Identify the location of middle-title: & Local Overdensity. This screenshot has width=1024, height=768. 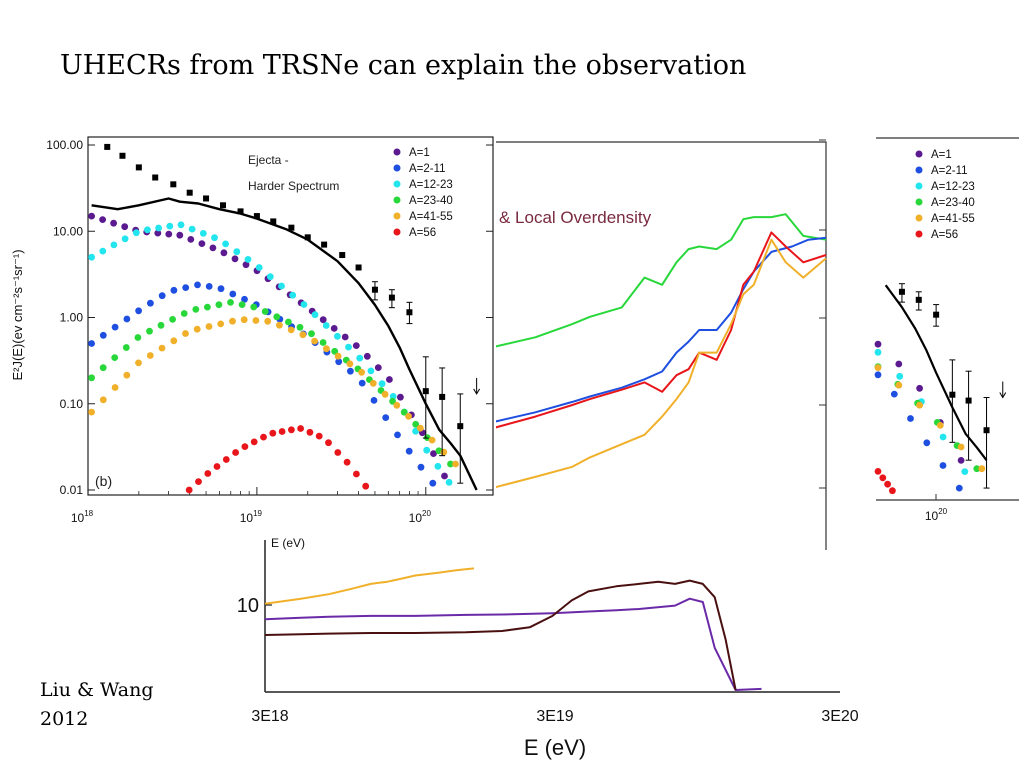
(575, 217).